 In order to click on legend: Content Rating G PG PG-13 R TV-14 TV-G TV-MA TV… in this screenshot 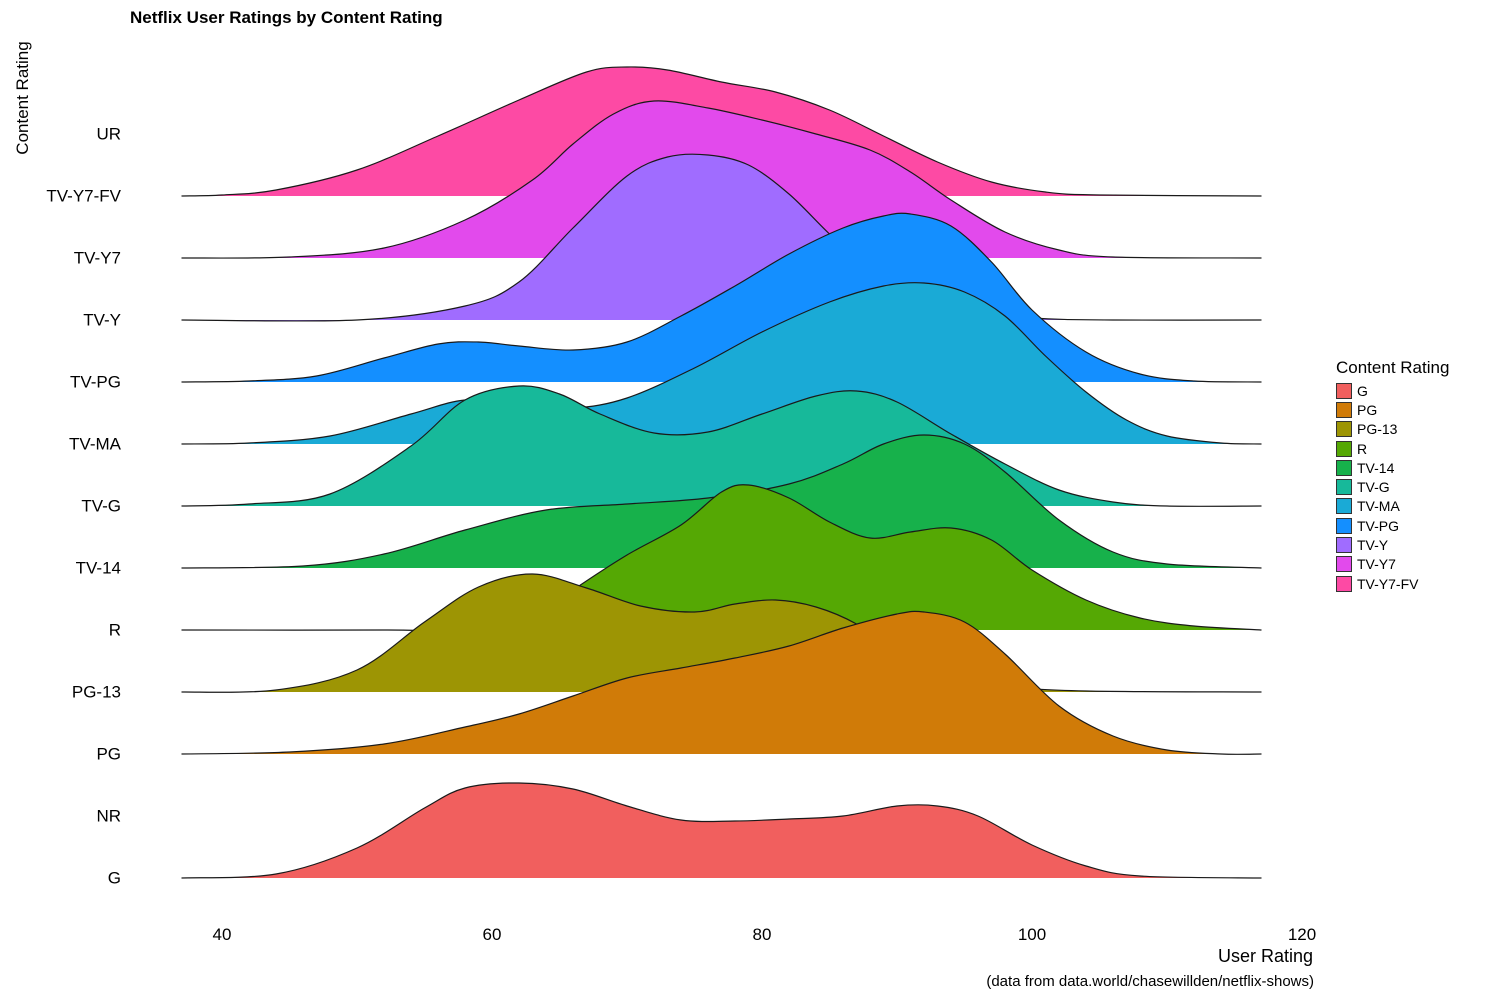, I will do `click(1392, 475)`.